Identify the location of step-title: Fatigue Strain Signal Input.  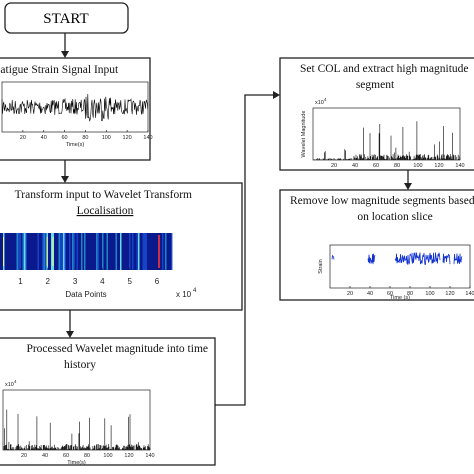
(59, 70).